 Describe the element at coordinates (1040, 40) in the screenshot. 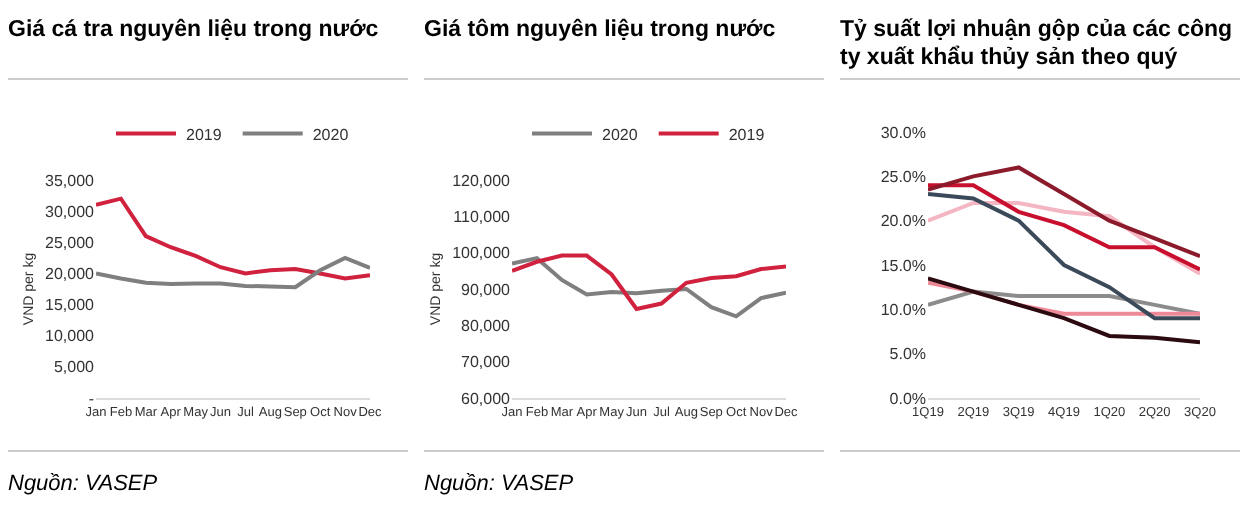

I see `chart-title: Tỷ suất lợi nhuận gộp của các công ty xuất khẩu thủy sản theo quý` at that location.